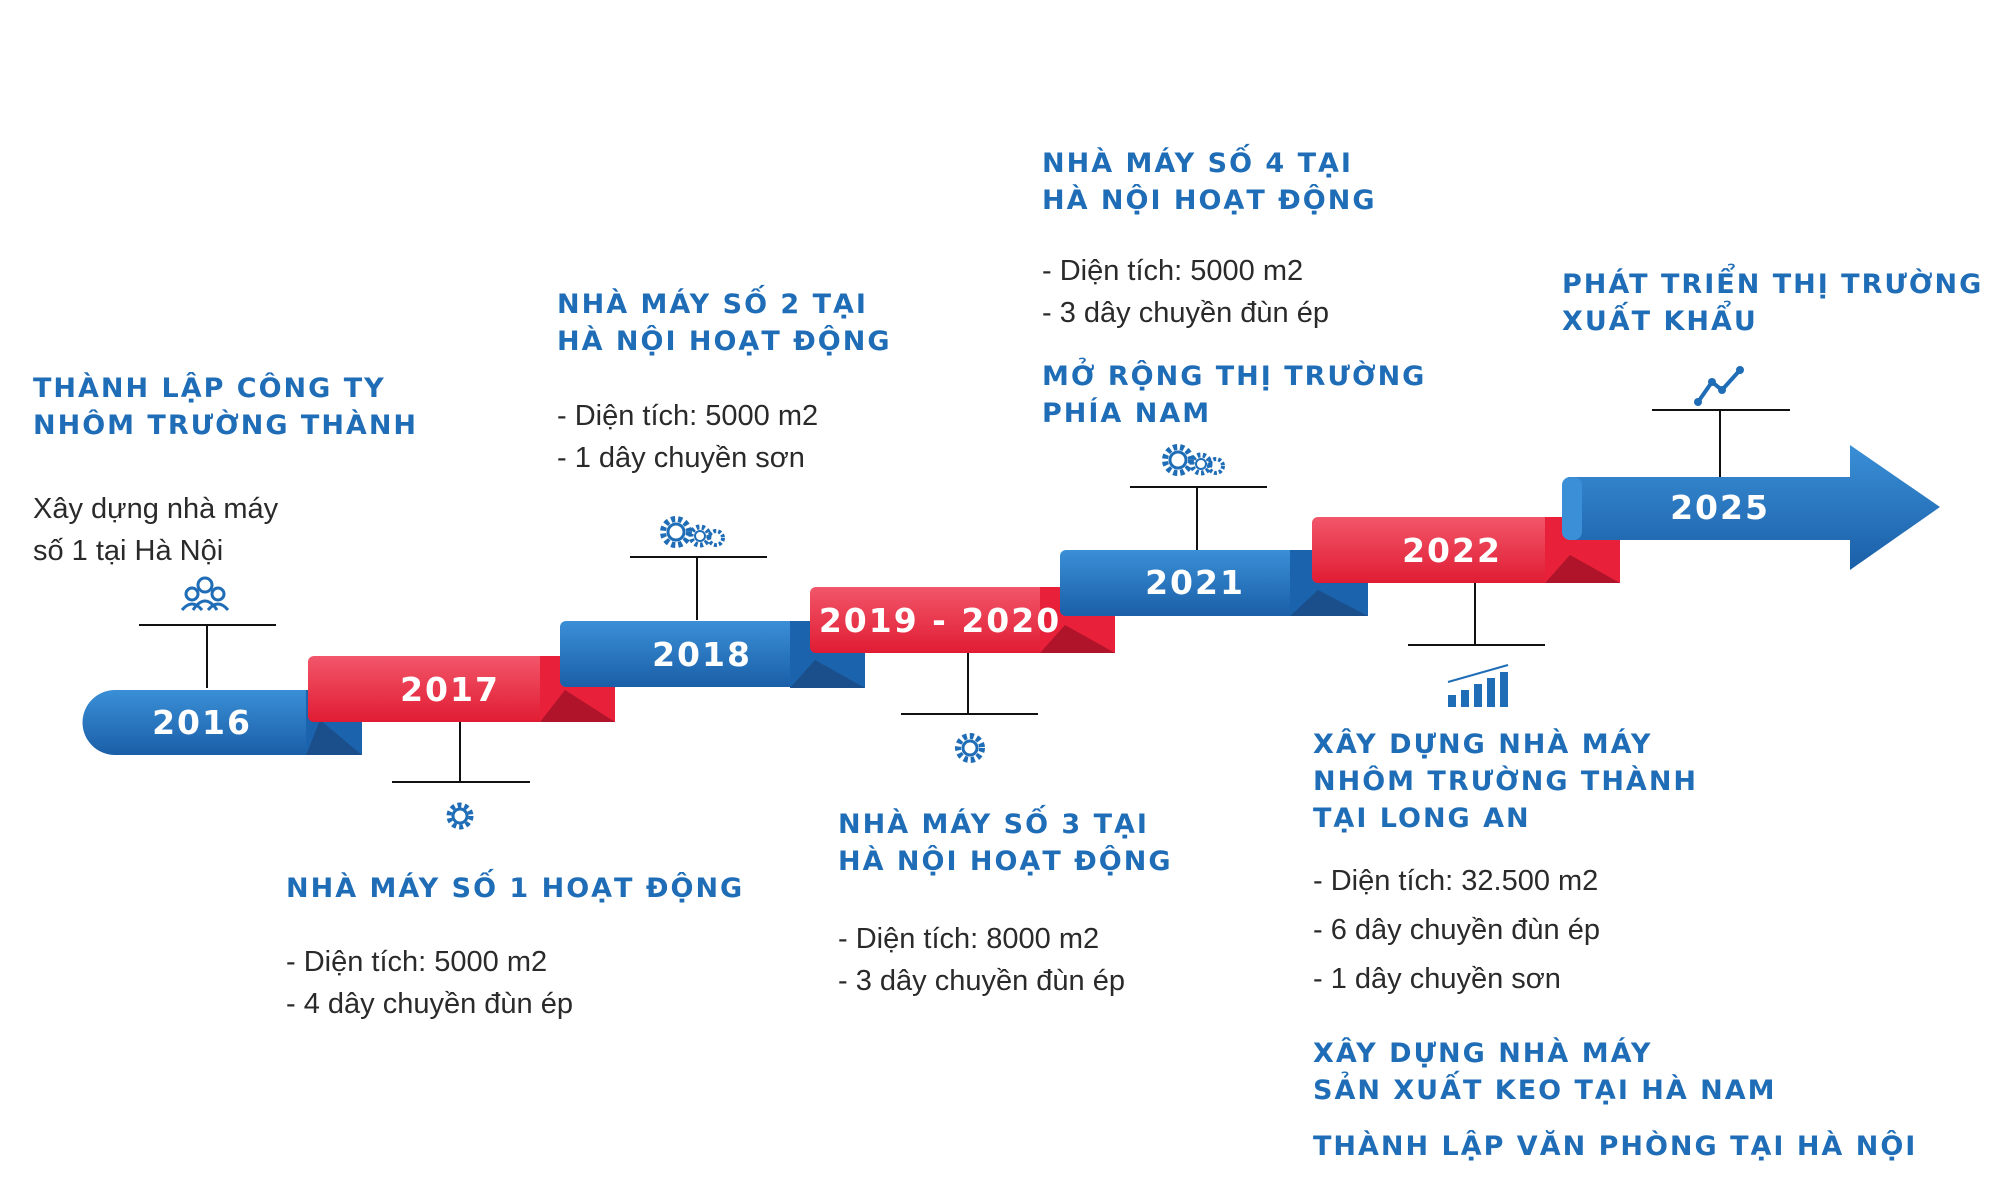  Describe the element at coordinates (940, 620) in the screenshot. I see `year-2019-2020: 2019 - 2020` at that location.